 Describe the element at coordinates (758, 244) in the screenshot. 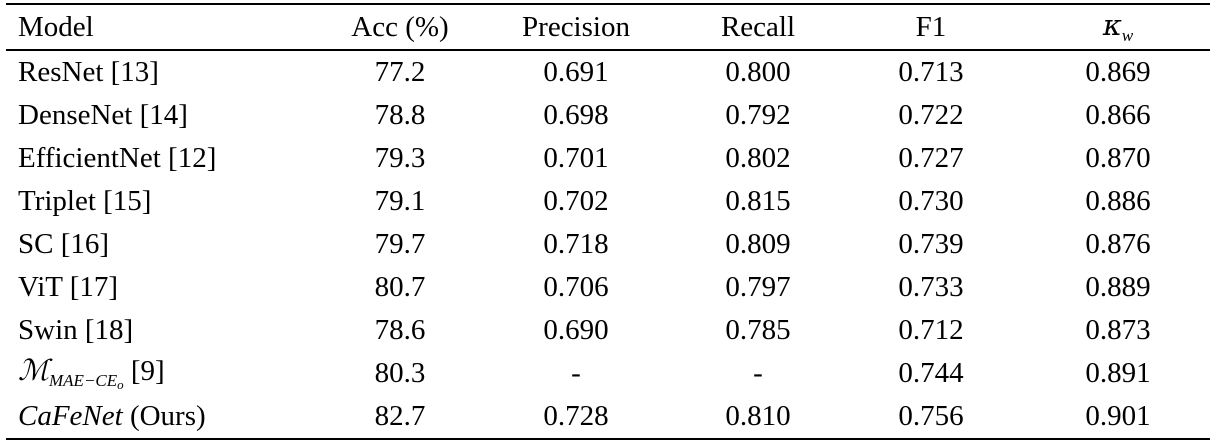

I see `cell-recall: 0.809` at that location.